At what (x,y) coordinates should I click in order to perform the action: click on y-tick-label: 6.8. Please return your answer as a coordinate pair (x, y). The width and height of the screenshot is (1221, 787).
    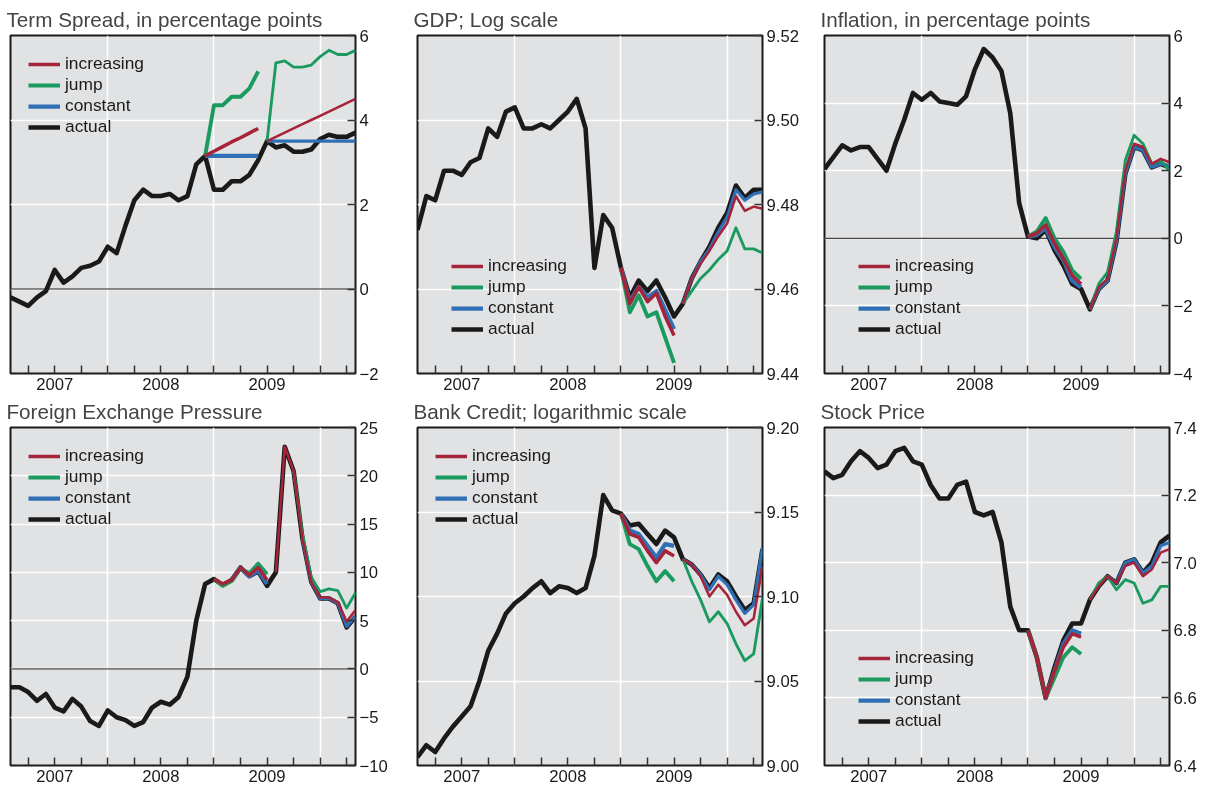
    Looking at the image, I should click on (1185, 631).